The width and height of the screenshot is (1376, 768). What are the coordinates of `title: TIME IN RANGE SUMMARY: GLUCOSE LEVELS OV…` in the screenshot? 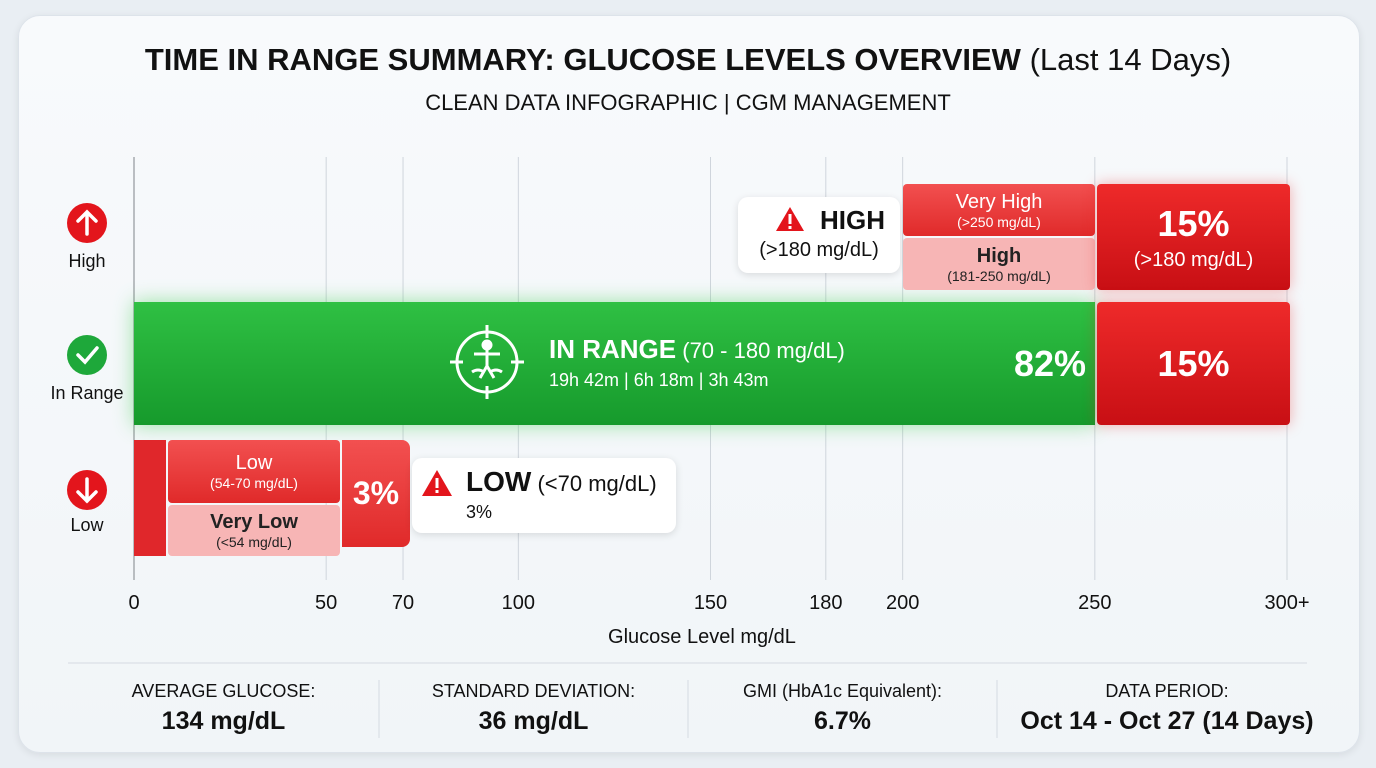 It's located at (688, 60).